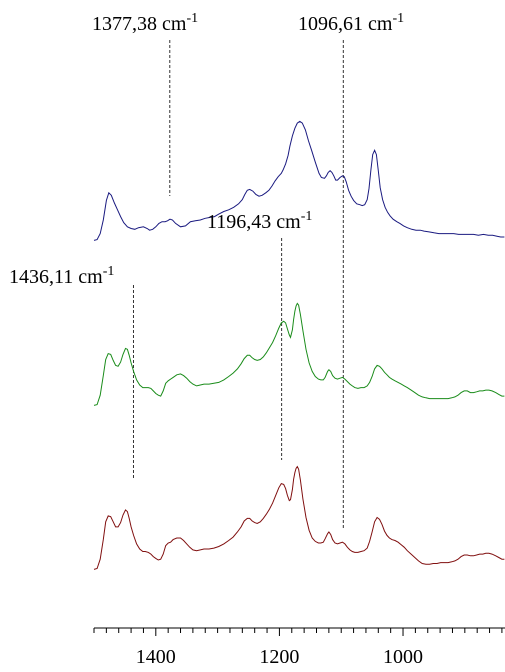 This screenshot has height=672, width=505. What do you see at coordinates (259, 221) in the screenshot?
I see `marker-label-3: 1196,43 cm-1` at bounding box center [259, 221].